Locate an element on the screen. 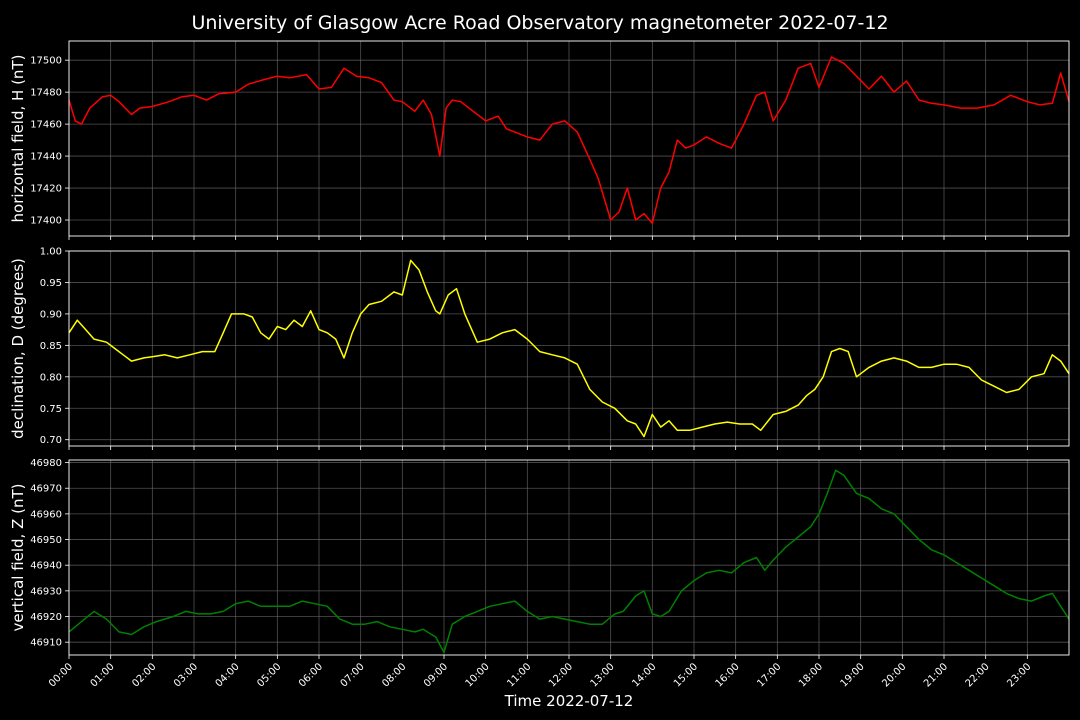 This screenshot has height=720, width=1080. y-tick-label: 46920 is located at coordinates (46, 617).